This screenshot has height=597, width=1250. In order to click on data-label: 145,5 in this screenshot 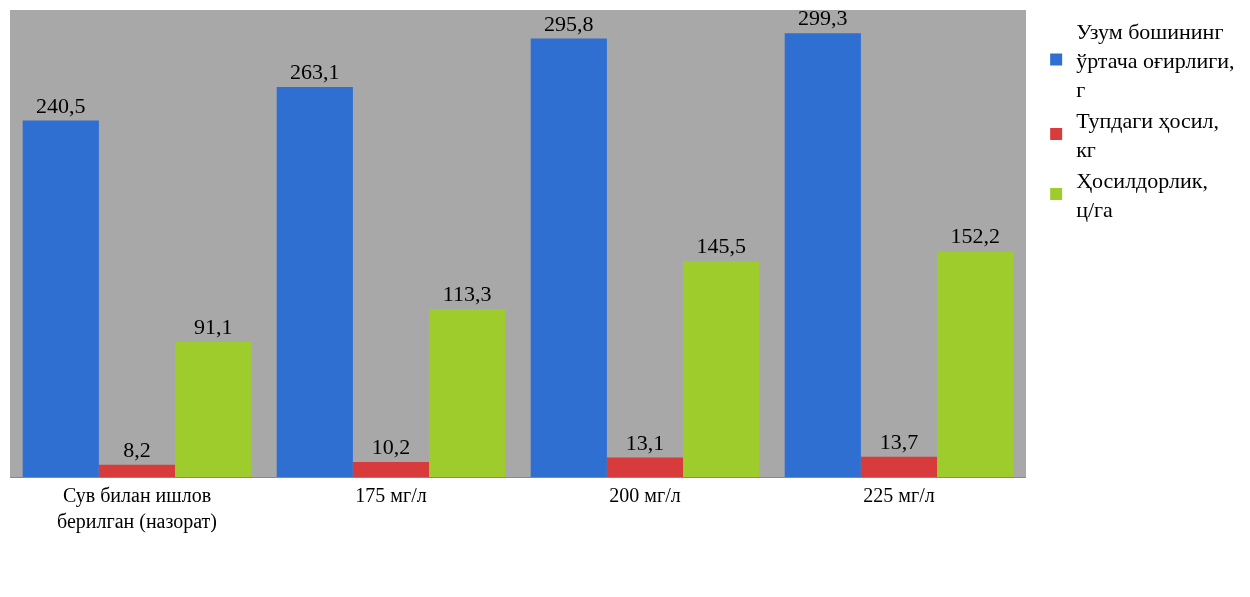, I will do `click(721, 246)`.